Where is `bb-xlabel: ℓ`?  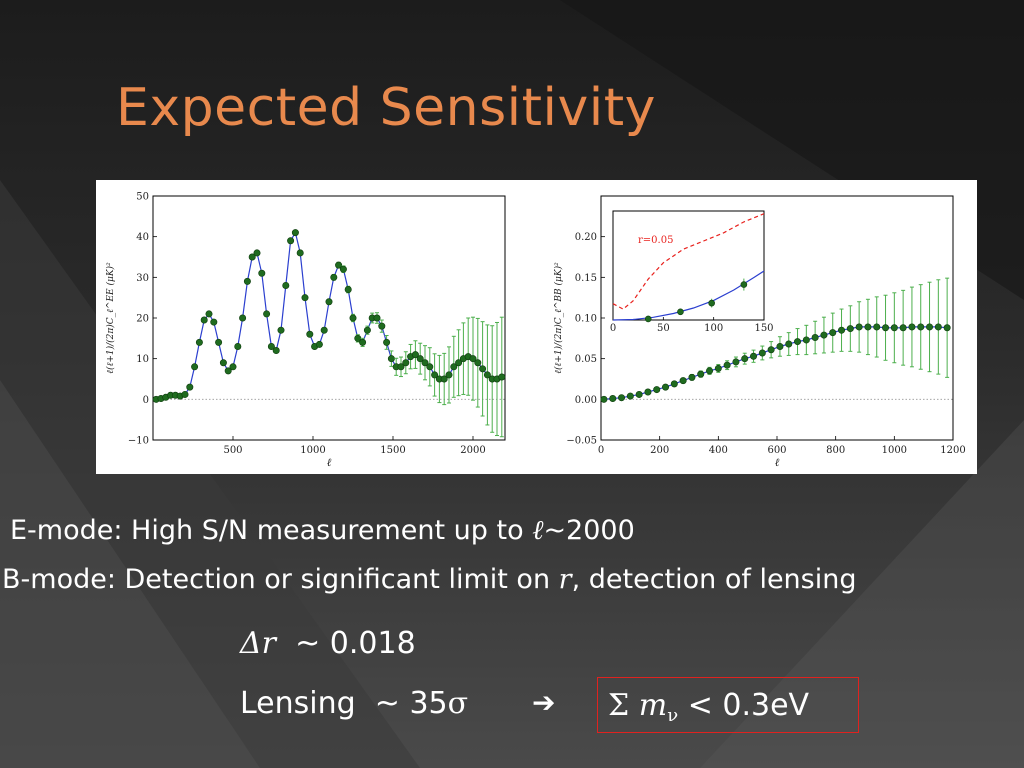
bb-xlabel: ℓ is located at coordinates (777, 462).